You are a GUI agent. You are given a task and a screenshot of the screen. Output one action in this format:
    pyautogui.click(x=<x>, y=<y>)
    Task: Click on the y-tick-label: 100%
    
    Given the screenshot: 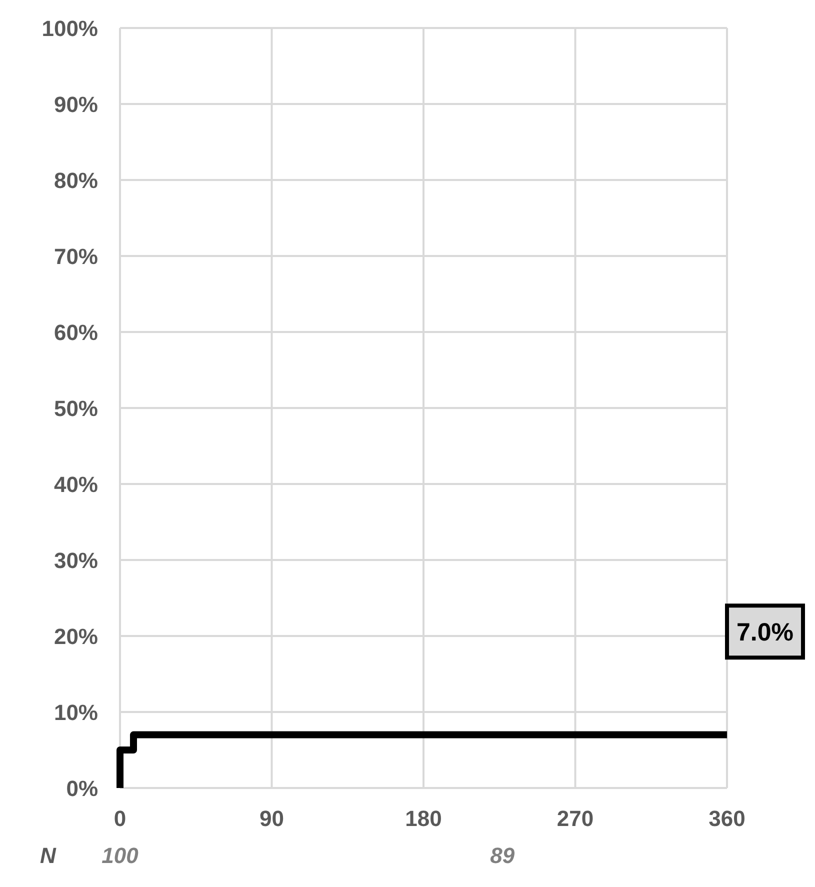 What is the action you would take?
    pyautogui.click(x=70, y=28)
    